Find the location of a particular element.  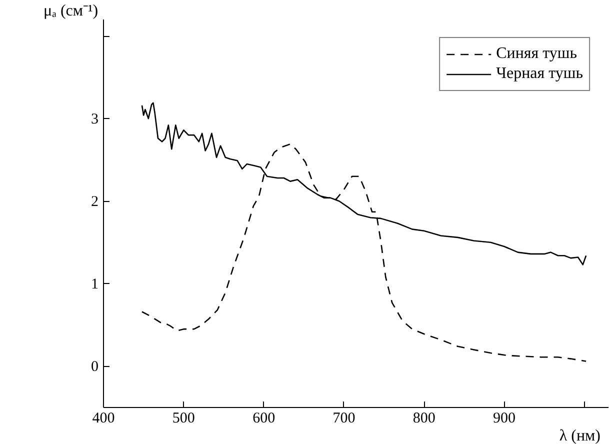

y-tick-label: 0 is located at coordinates (94, 367).